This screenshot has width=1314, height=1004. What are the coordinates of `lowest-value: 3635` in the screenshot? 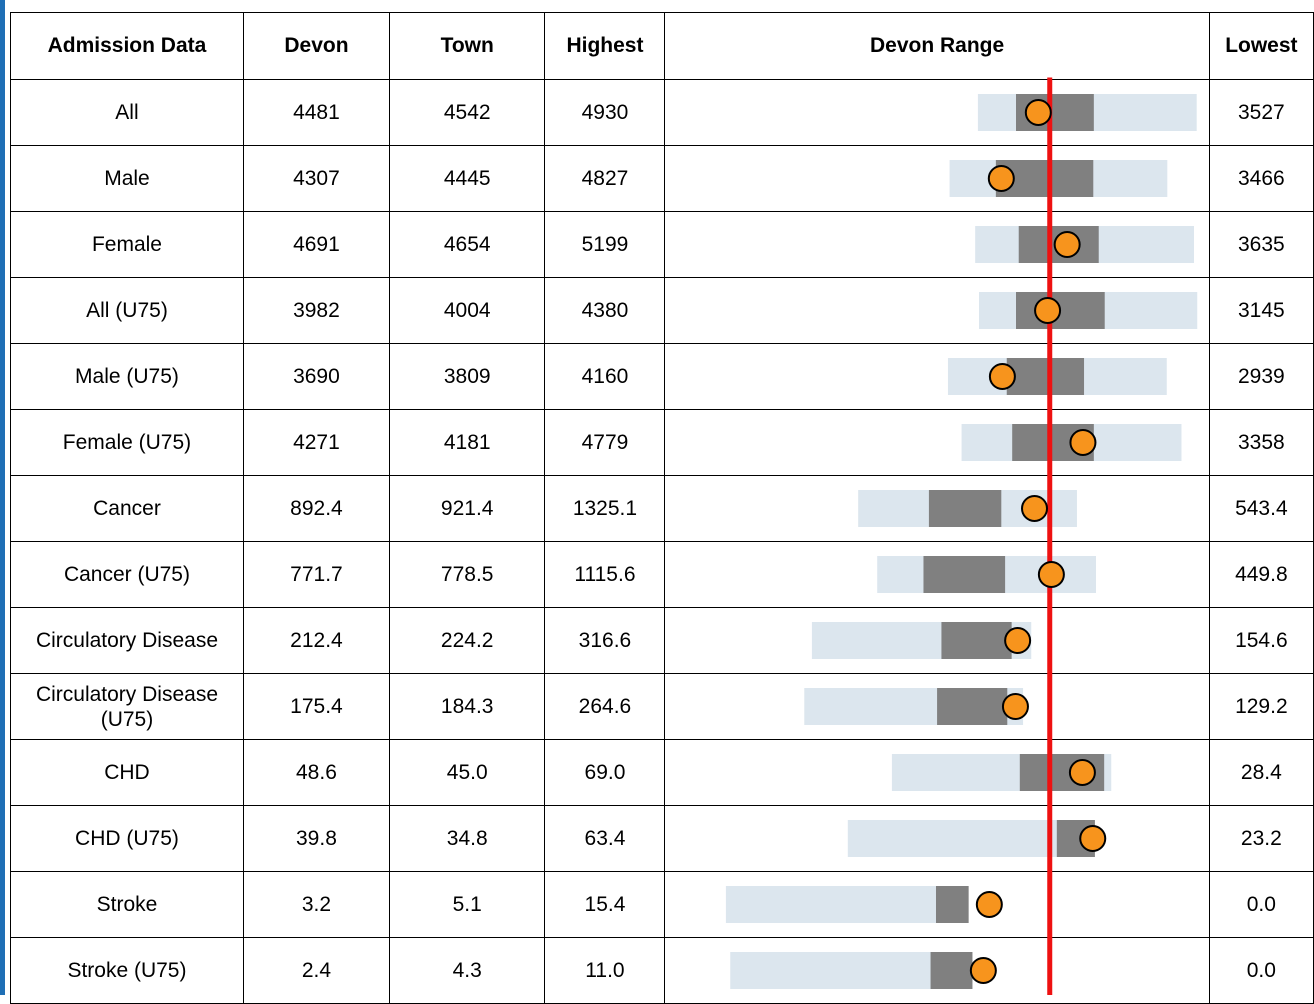 It's located at (1261, 244).